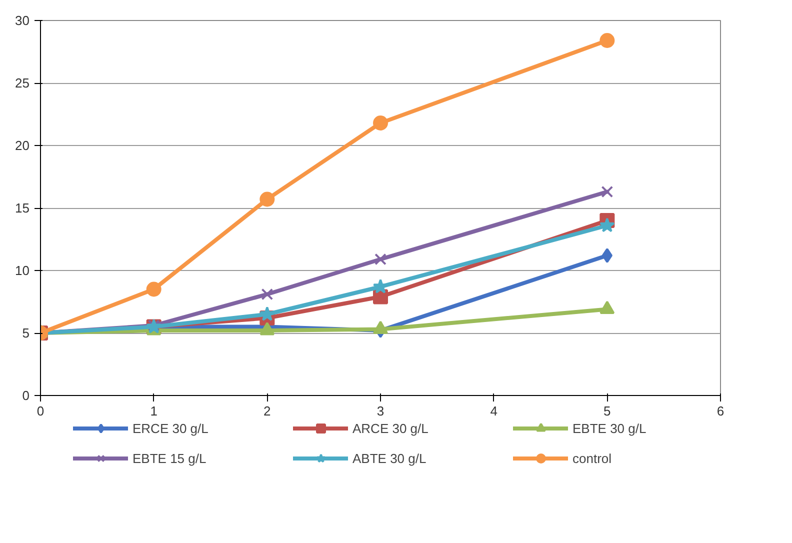  What do you see at coordinates (390, 458) in the screenshot?
I see `legend-label: ABTE 30 g/L` at bounding box center [390, 458].